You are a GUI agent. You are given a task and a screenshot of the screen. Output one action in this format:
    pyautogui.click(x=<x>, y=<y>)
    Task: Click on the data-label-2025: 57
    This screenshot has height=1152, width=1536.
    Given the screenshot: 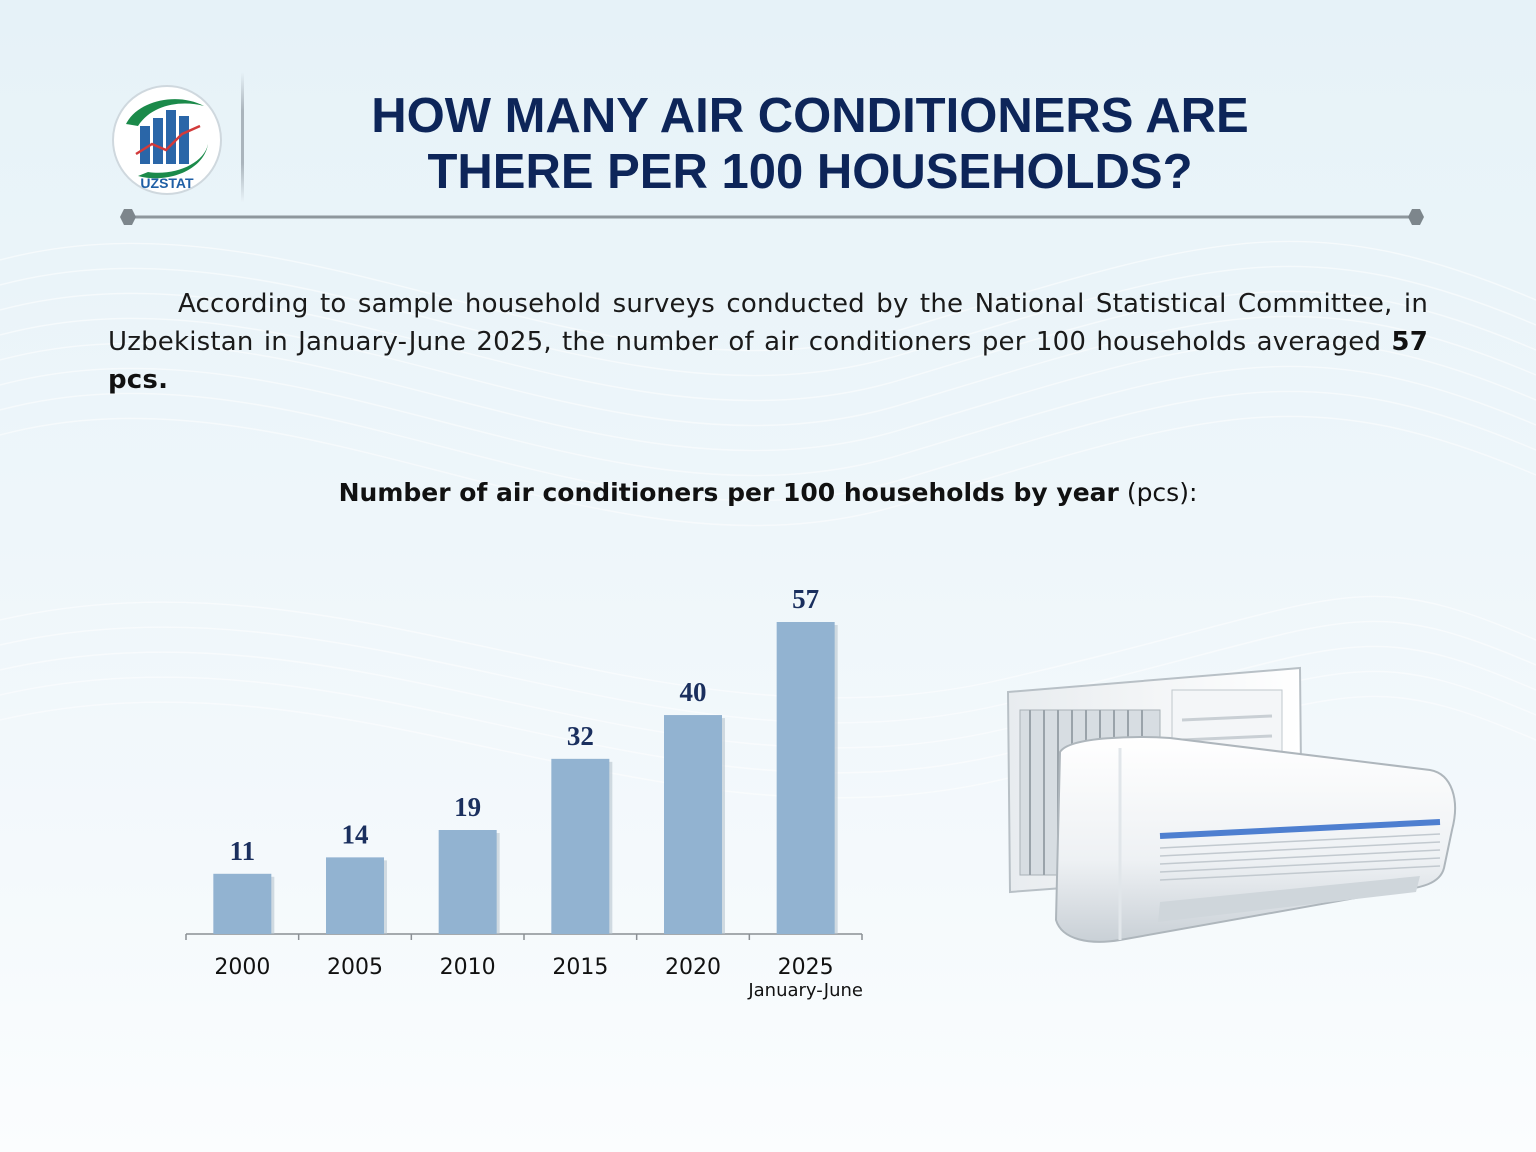 What is the action you would take?
    pyautogui.click(x=805, y=599)
    